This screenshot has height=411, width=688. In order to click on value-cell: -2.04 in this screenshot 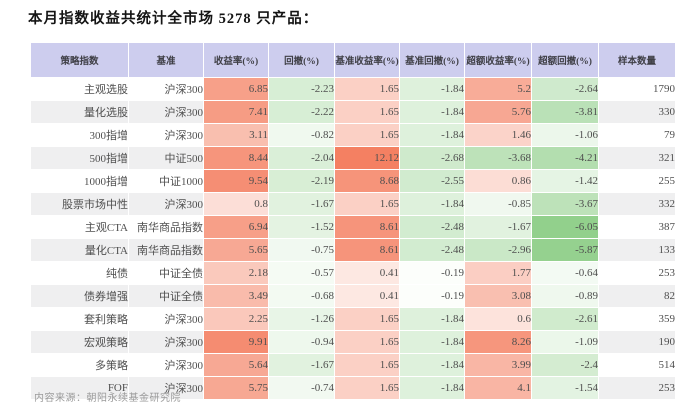, I will do `click(301, 158)`.